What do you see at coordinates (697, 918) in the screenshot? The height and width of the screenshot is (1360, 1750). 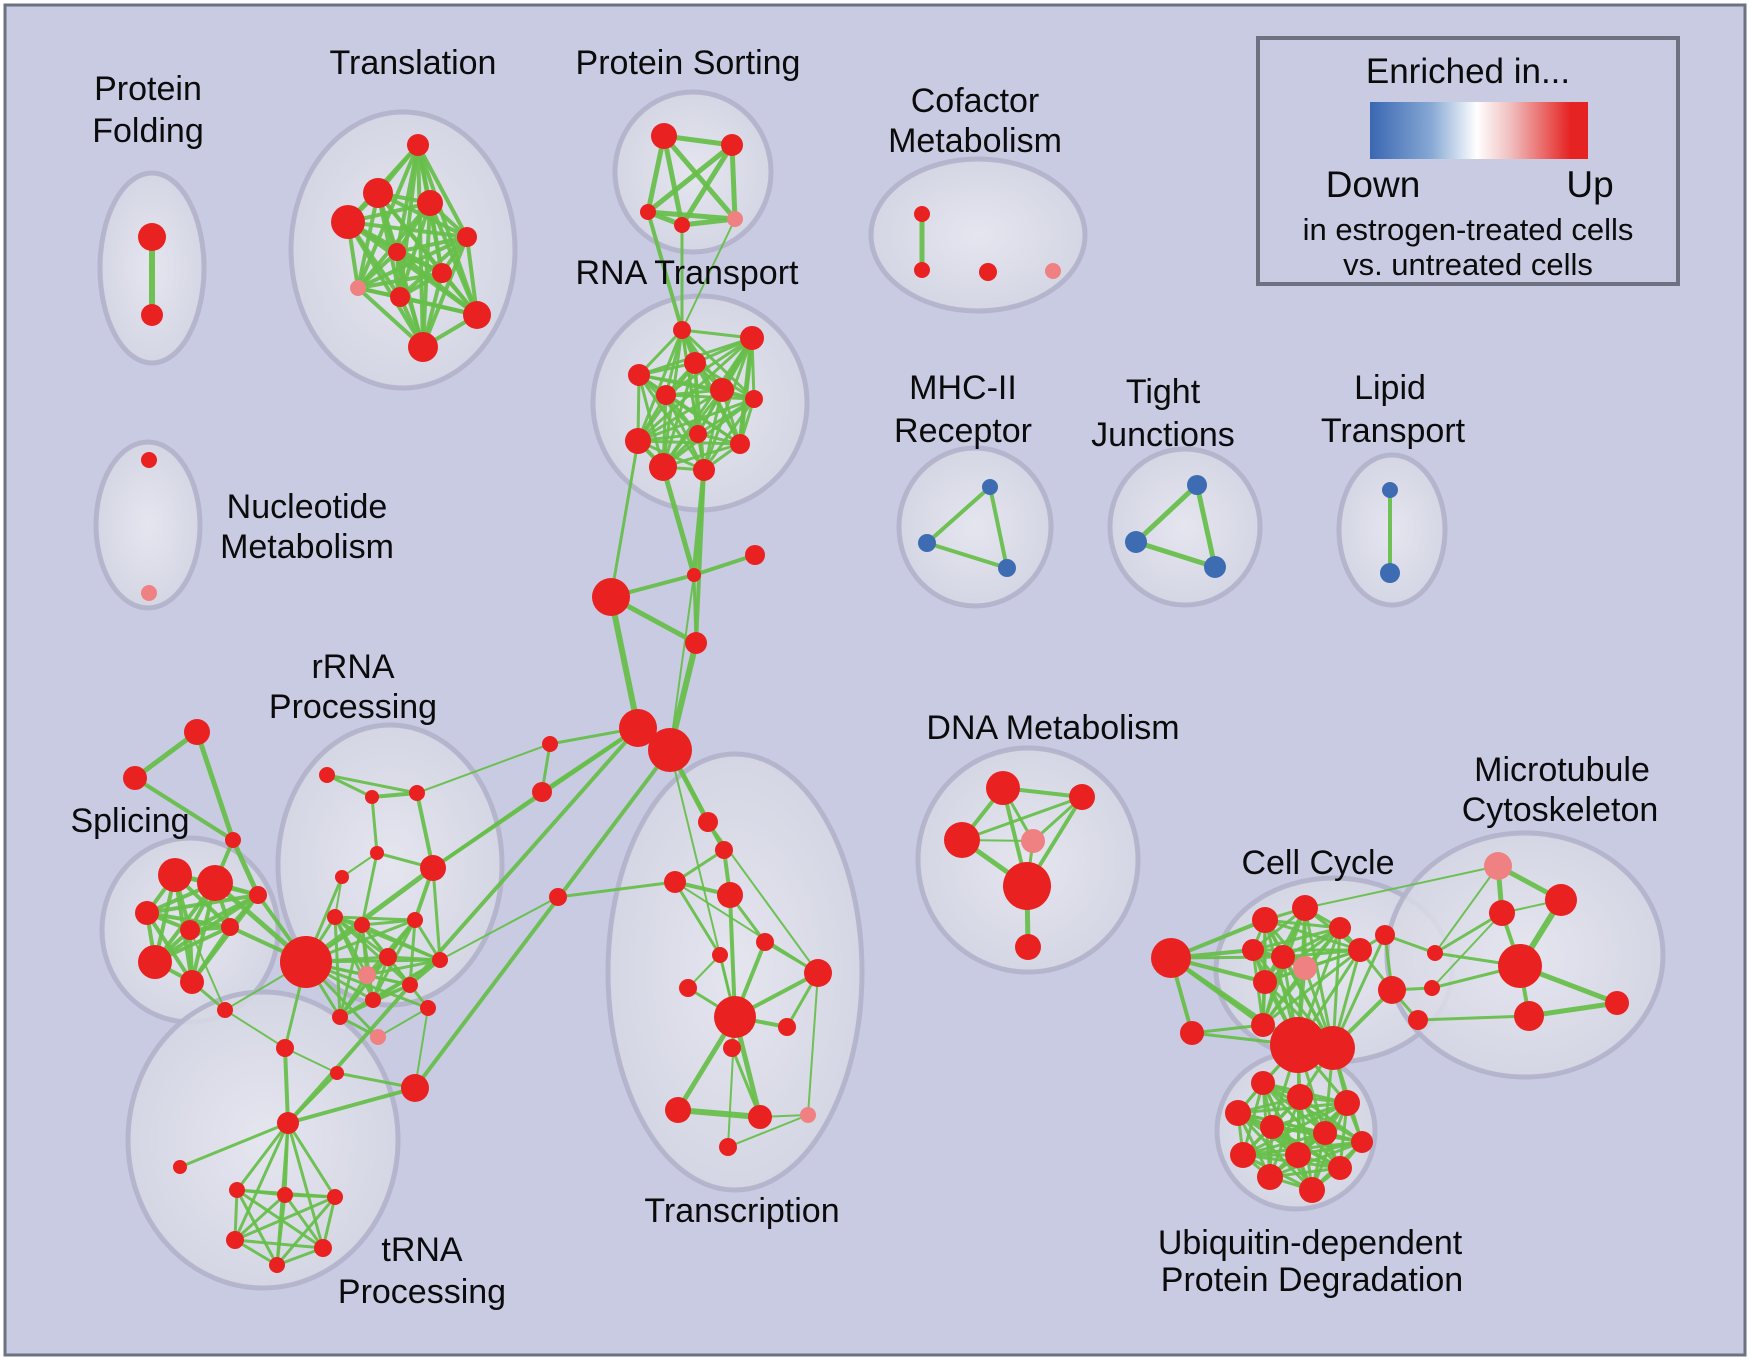 I see `edge-c5-tx1` at bounding box center [697, 918].